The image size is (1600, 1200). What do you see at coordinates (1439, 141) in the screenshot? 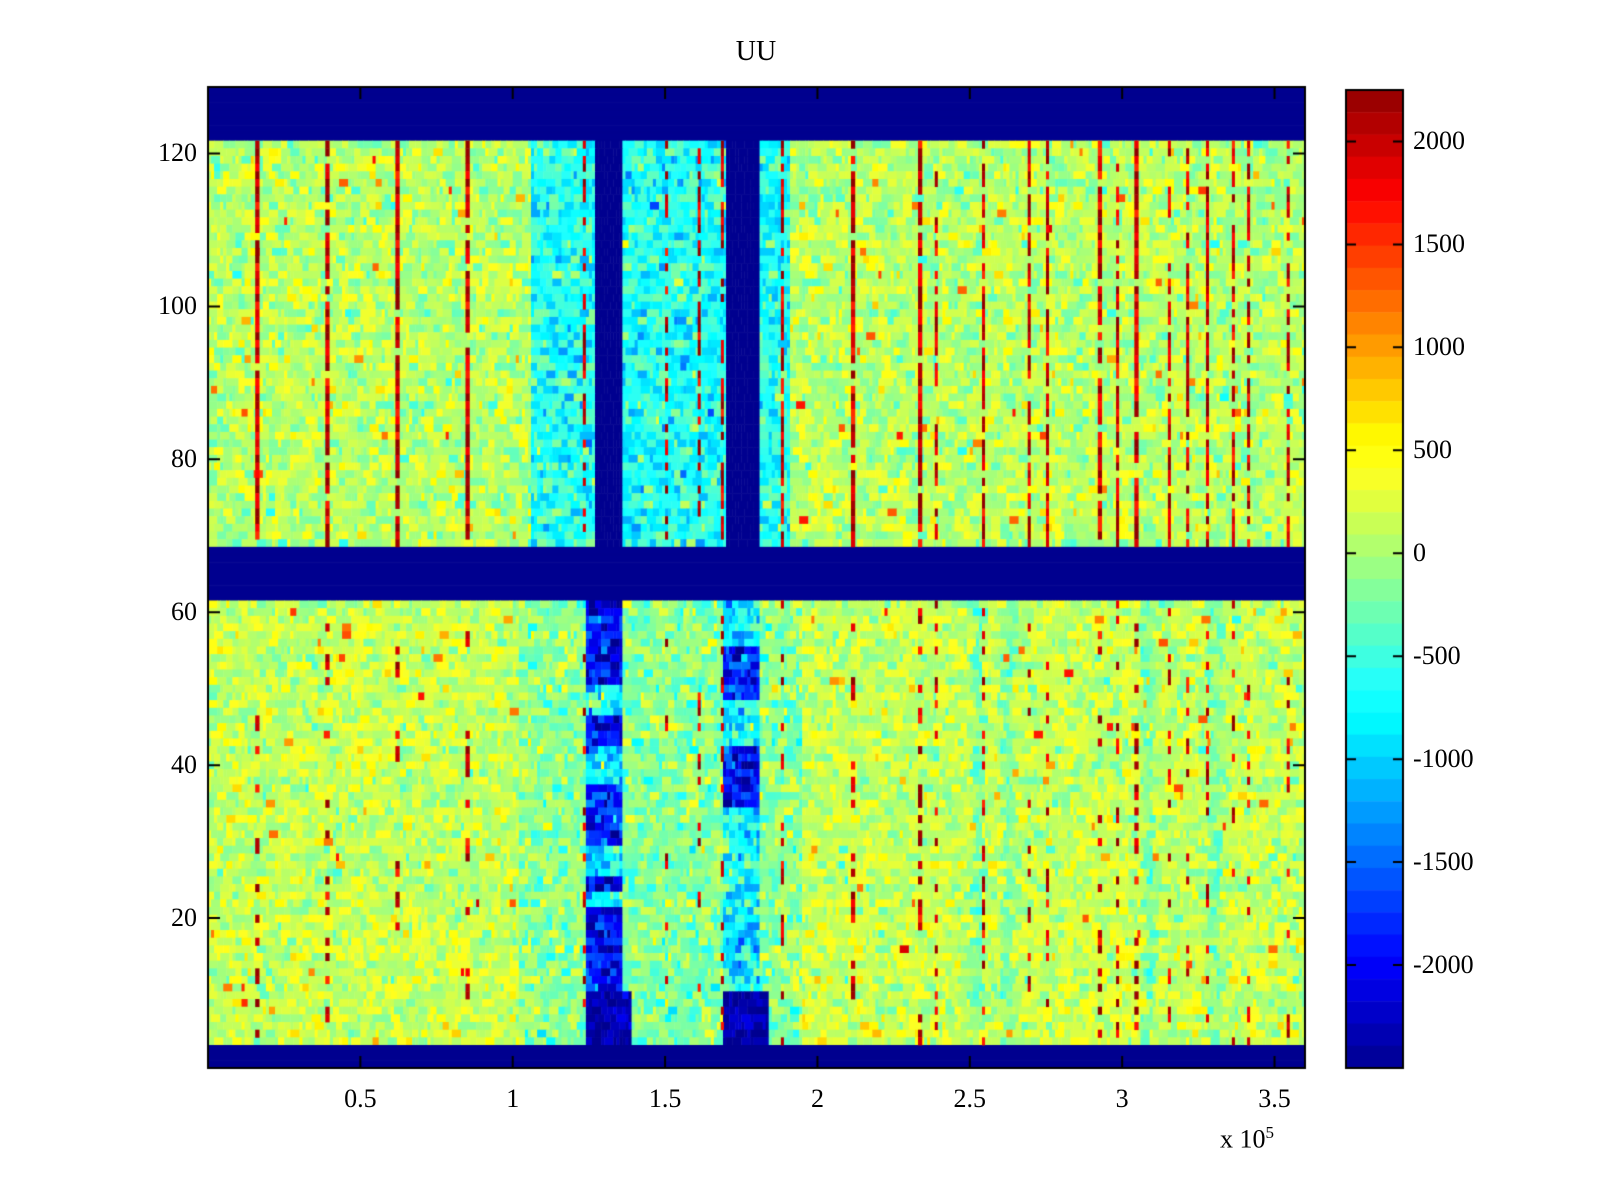
I see `colorbar-tick-label: 2000` at bounding box center [1439, 141].